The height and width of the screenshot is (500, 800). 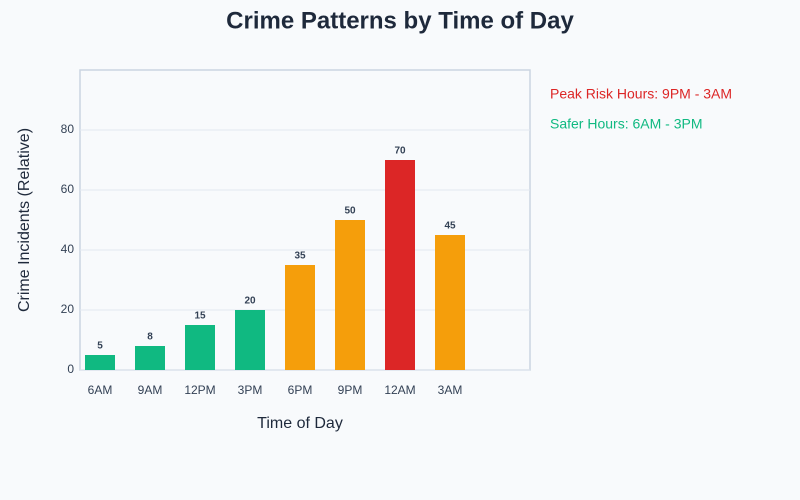 What do you see at coordinates (250, 390) in the screenshot?
I see `x-tick-label: 3PM` at bounding box center [250, 390].